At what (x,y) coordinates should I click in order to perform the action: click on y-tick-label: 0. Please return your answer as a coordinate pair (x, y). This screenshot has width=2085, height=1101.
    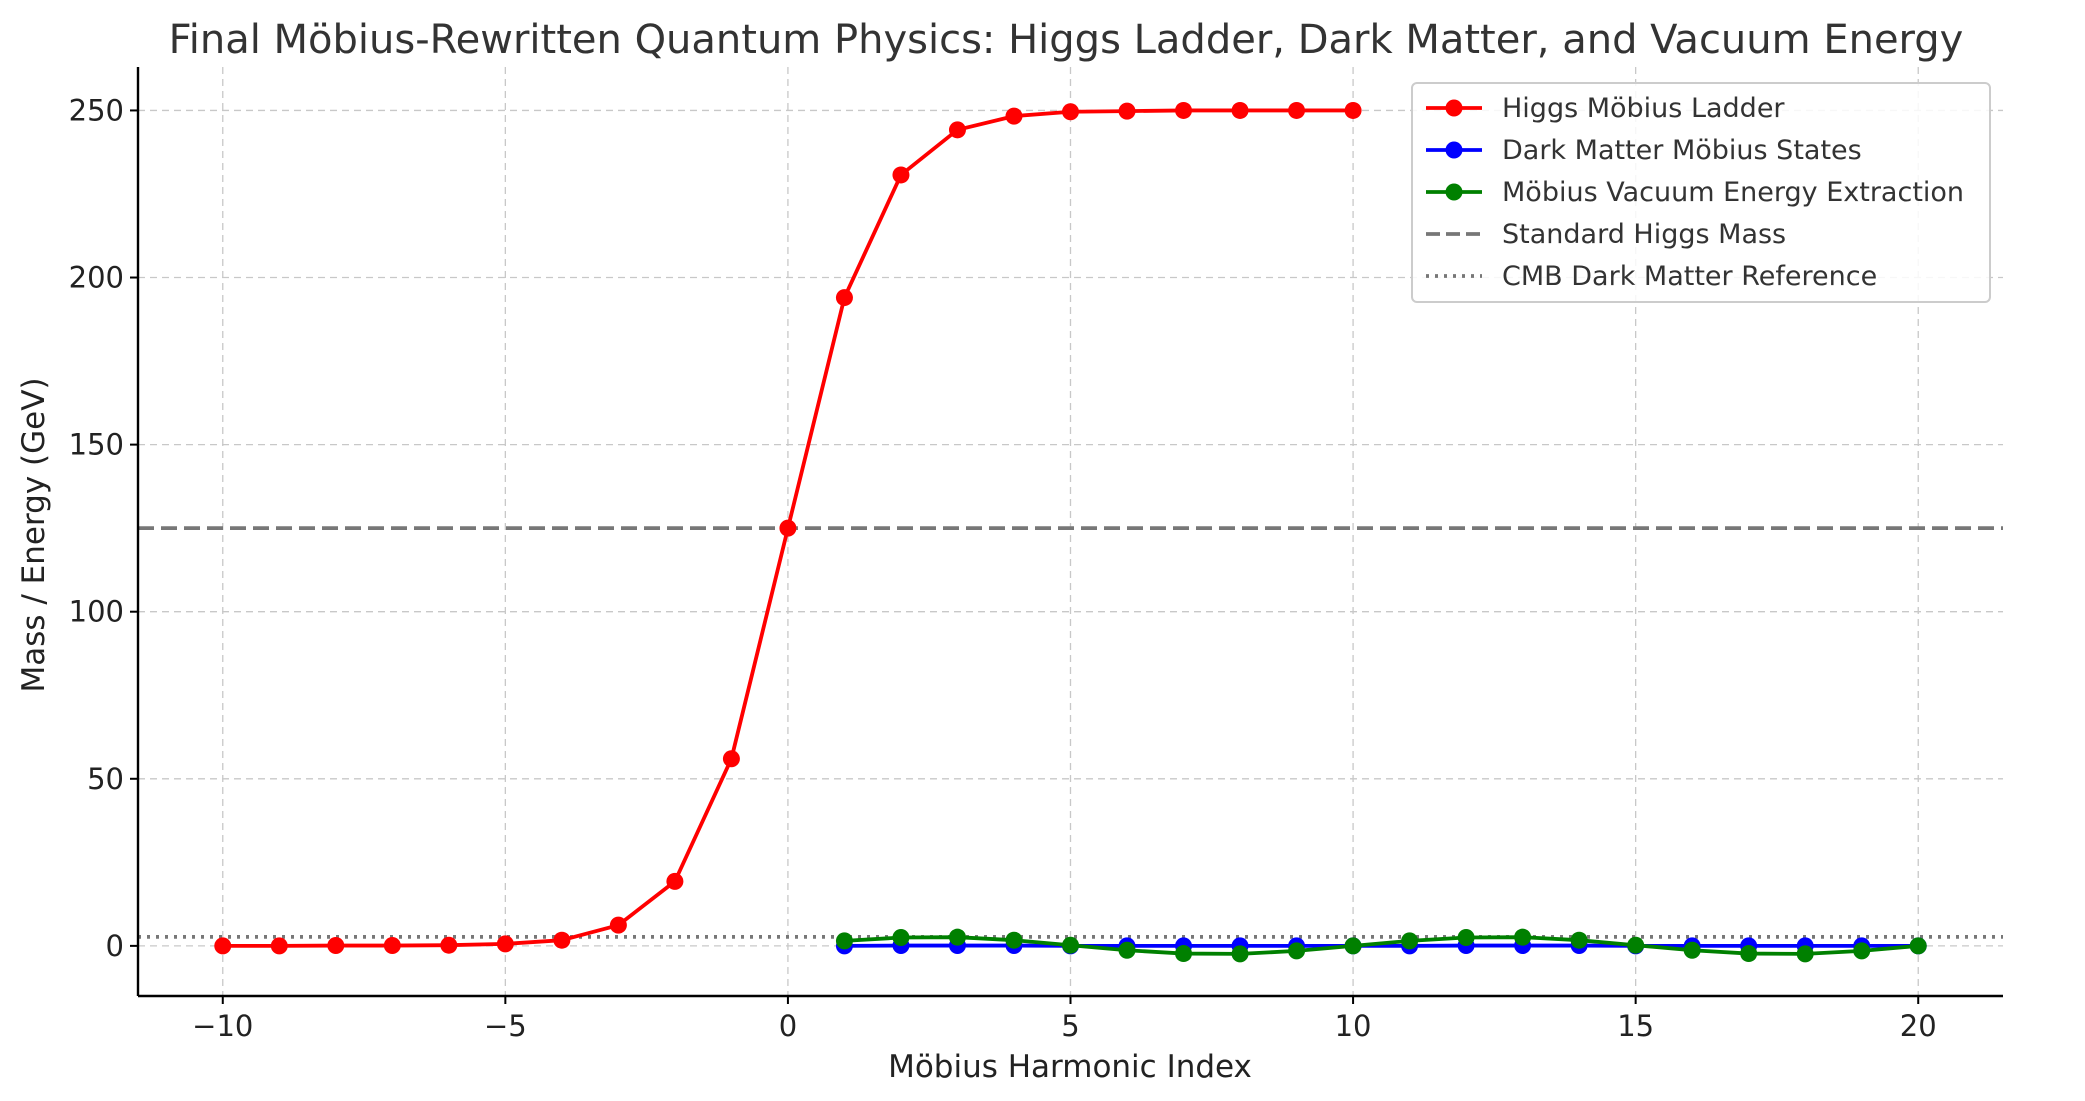
    Looking at the image, I should click on (115, 946).